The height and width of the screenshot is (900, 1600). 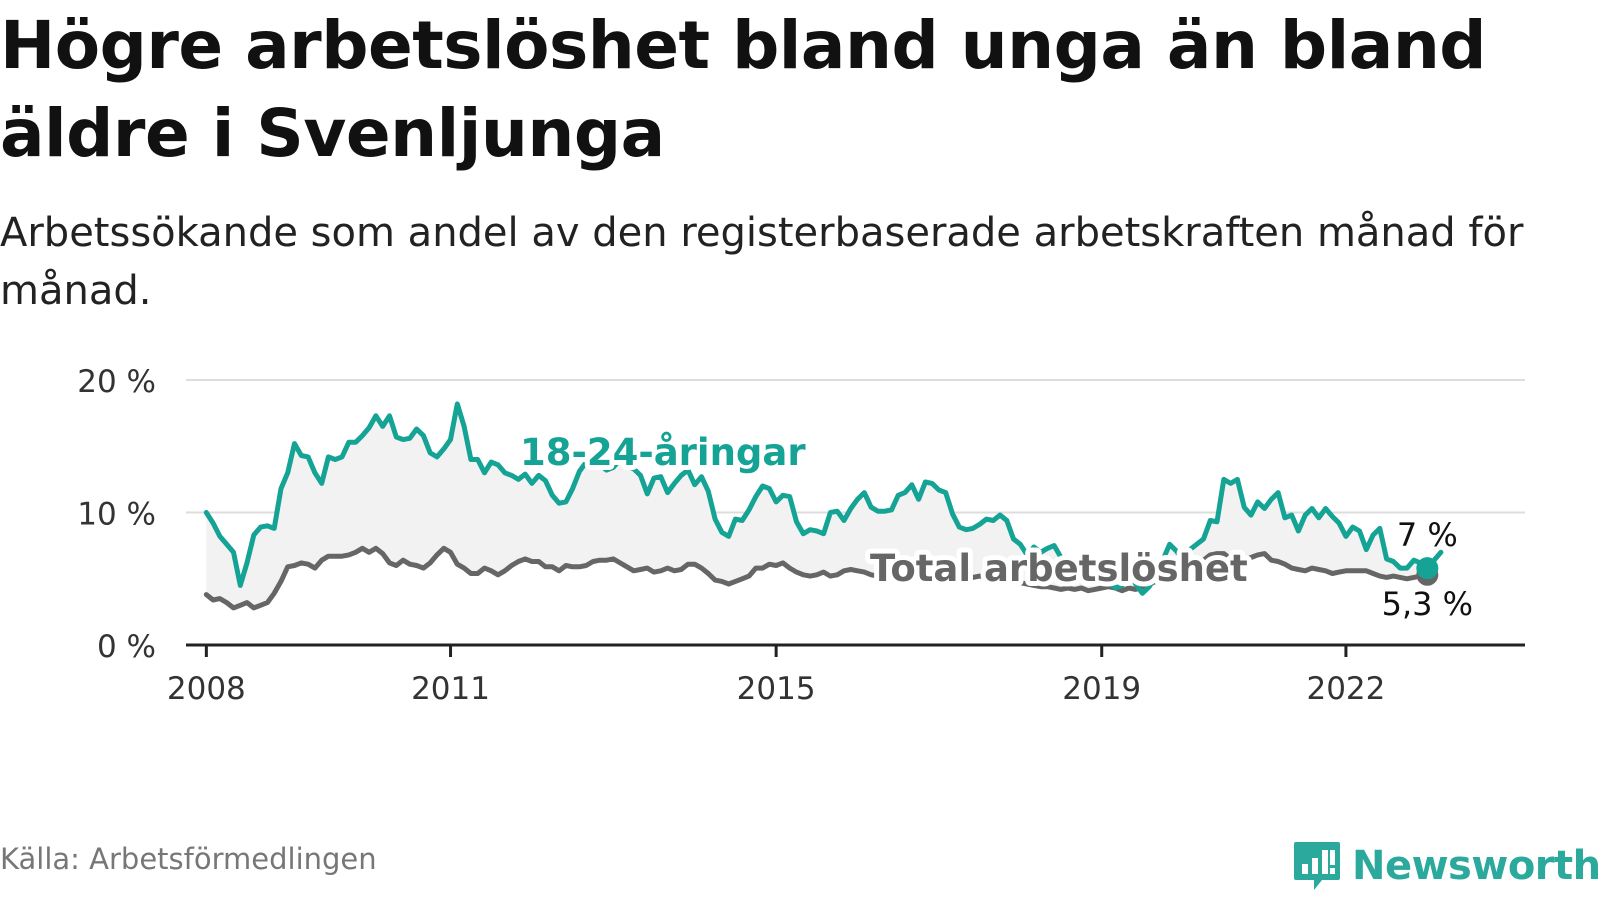 I want to click on series-label-total: Total arbetslöshet, so click(x=1059, y=568).